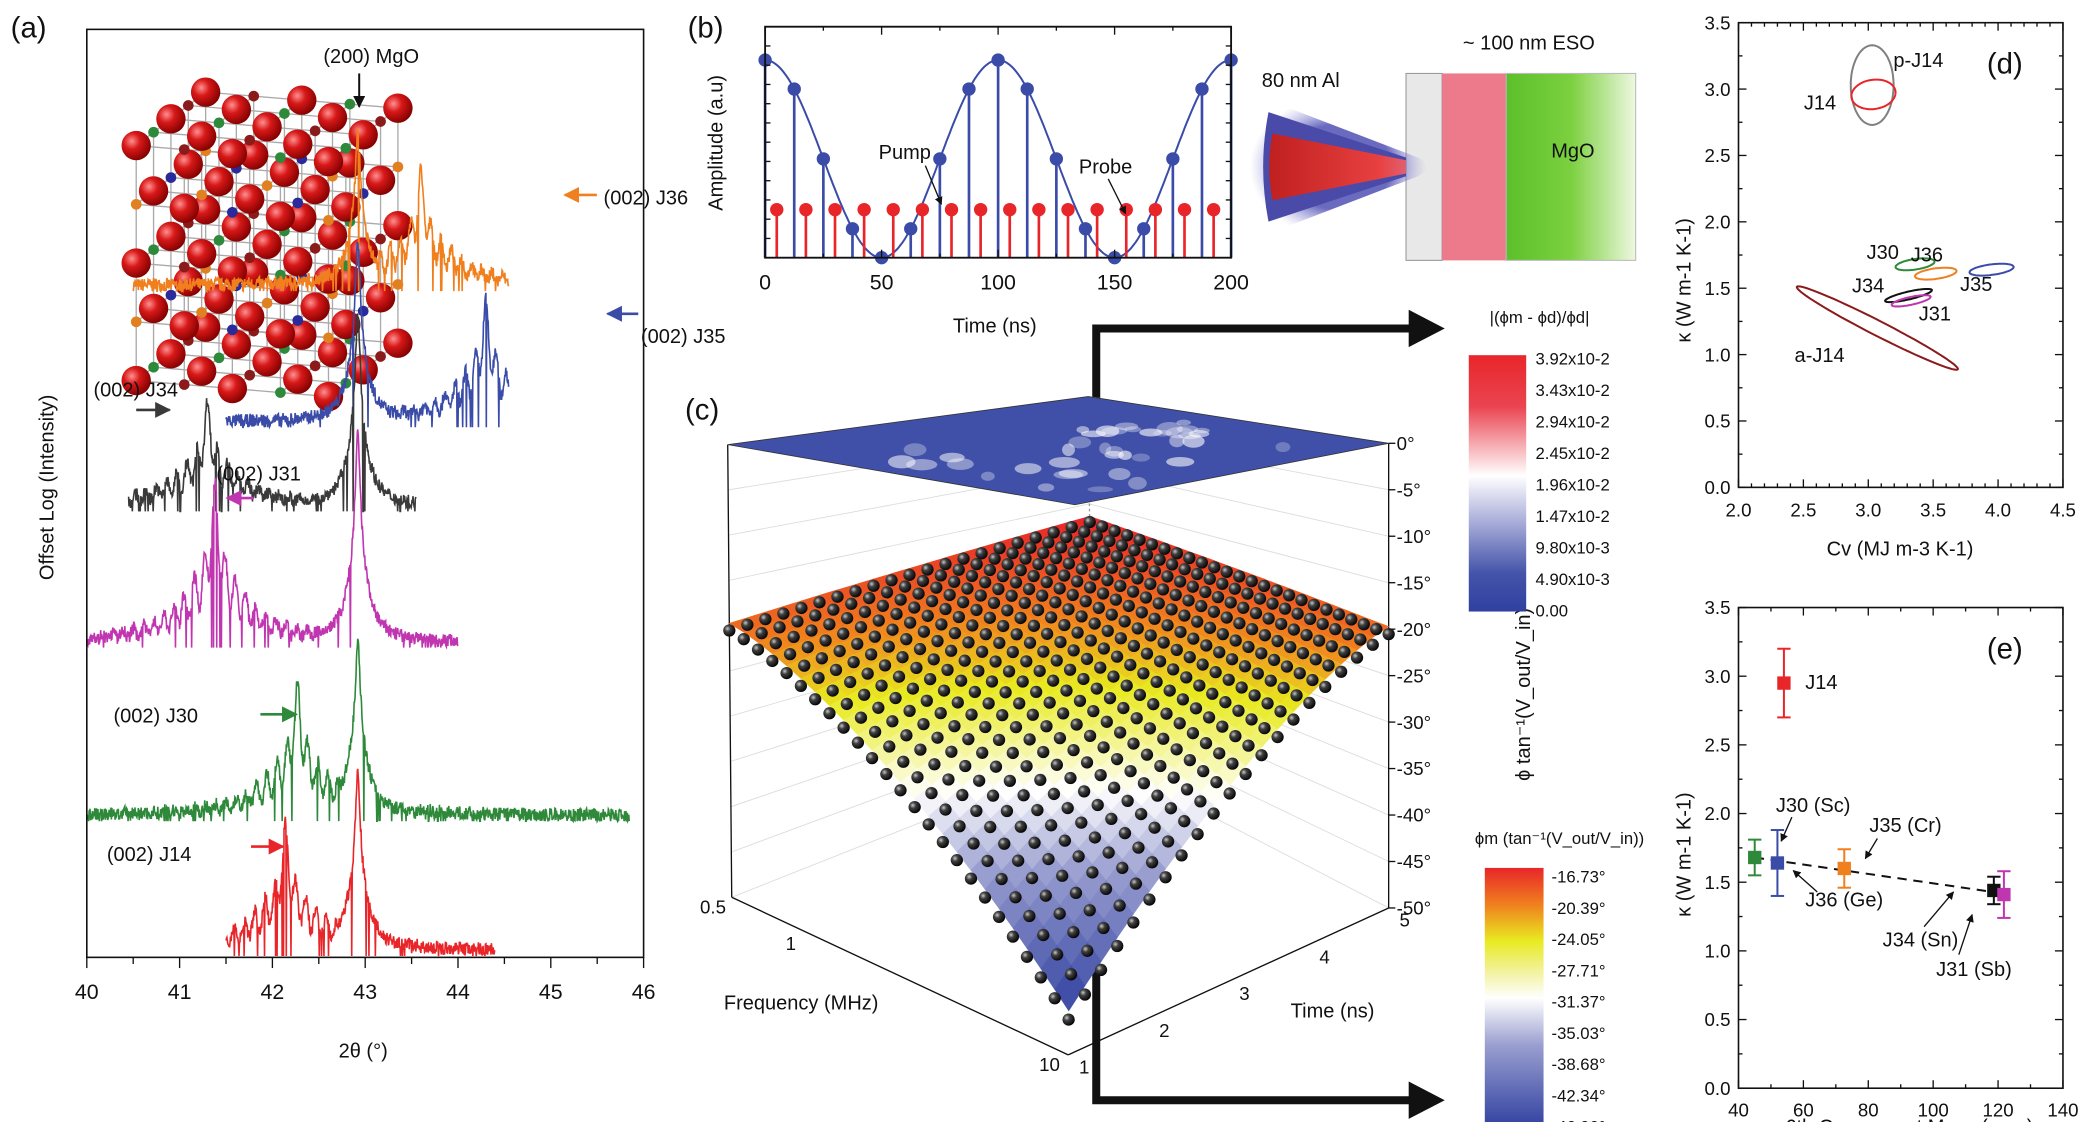  What do you see at coordinates (2005, 648) in the screenshot?
I see `panel-label-e: (e)` at bounding box center [2005, 648].